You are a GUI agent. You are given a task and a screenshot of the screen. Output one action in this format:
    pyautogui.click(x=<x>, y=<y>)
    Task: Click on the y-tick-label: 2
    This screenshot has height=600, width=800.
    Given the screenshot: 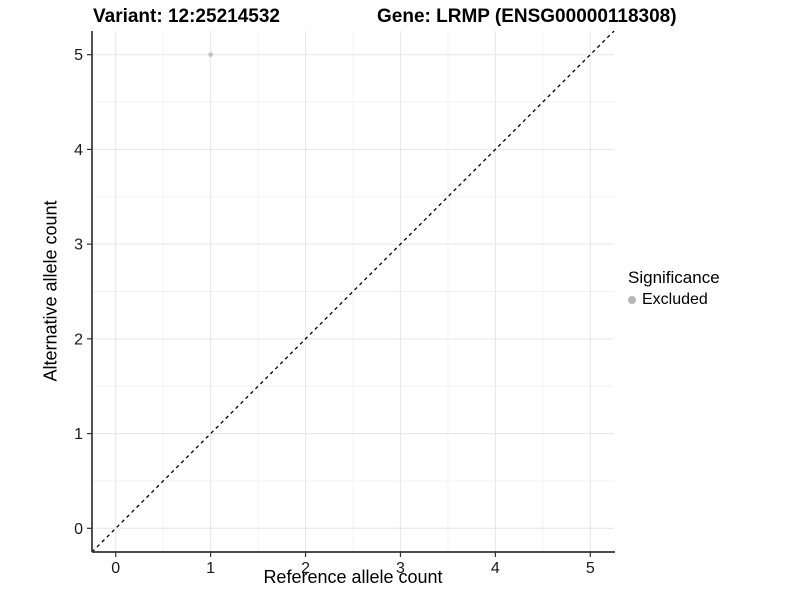 What is the action you would take?
    pyautogui.click(x=78, y=339)
    